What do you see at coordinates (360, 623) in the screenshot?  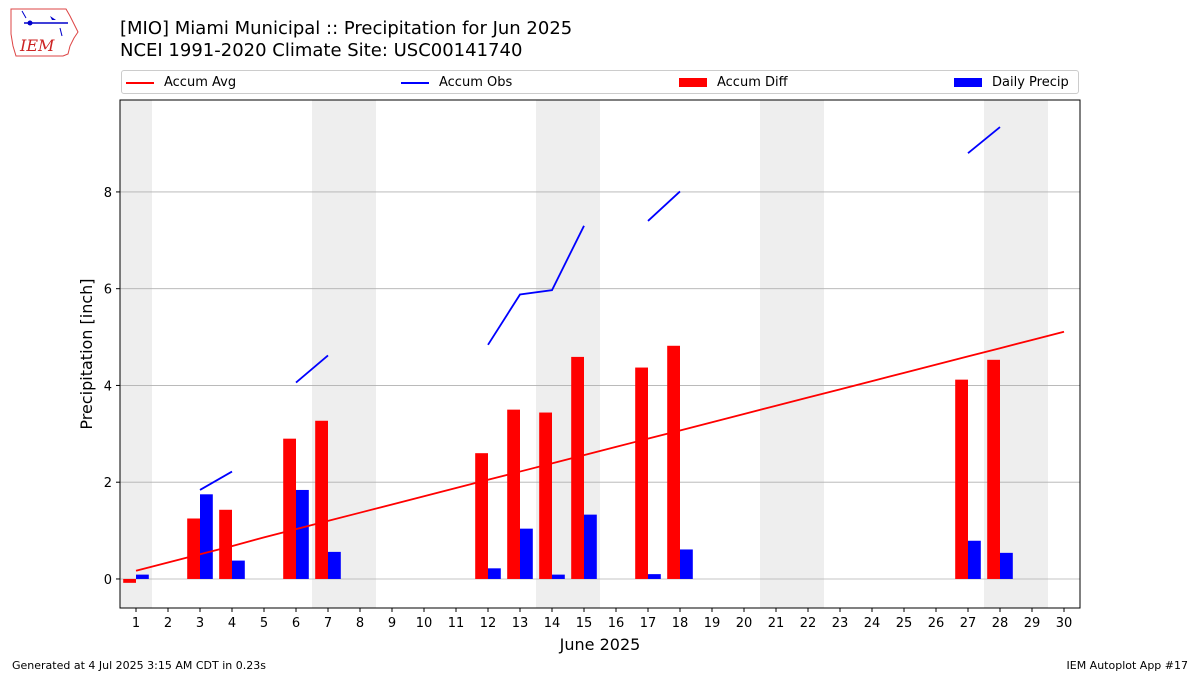 I see `x-tick-label: 8` at bounding box center [360, 623].